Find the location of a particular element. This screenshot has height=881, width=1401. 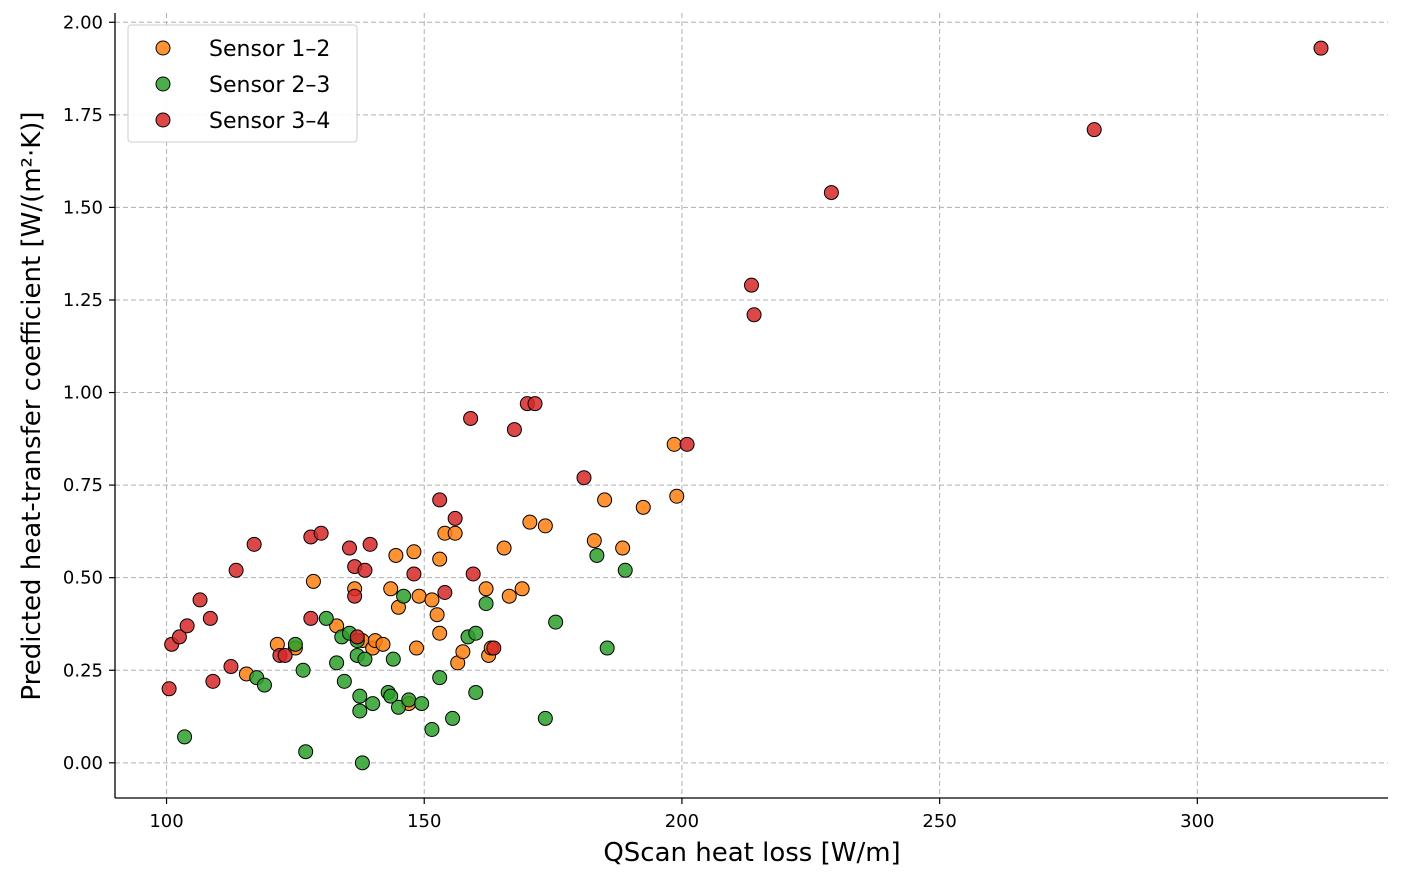

x-tick-label: 150 is located at coordinates (424, 821).